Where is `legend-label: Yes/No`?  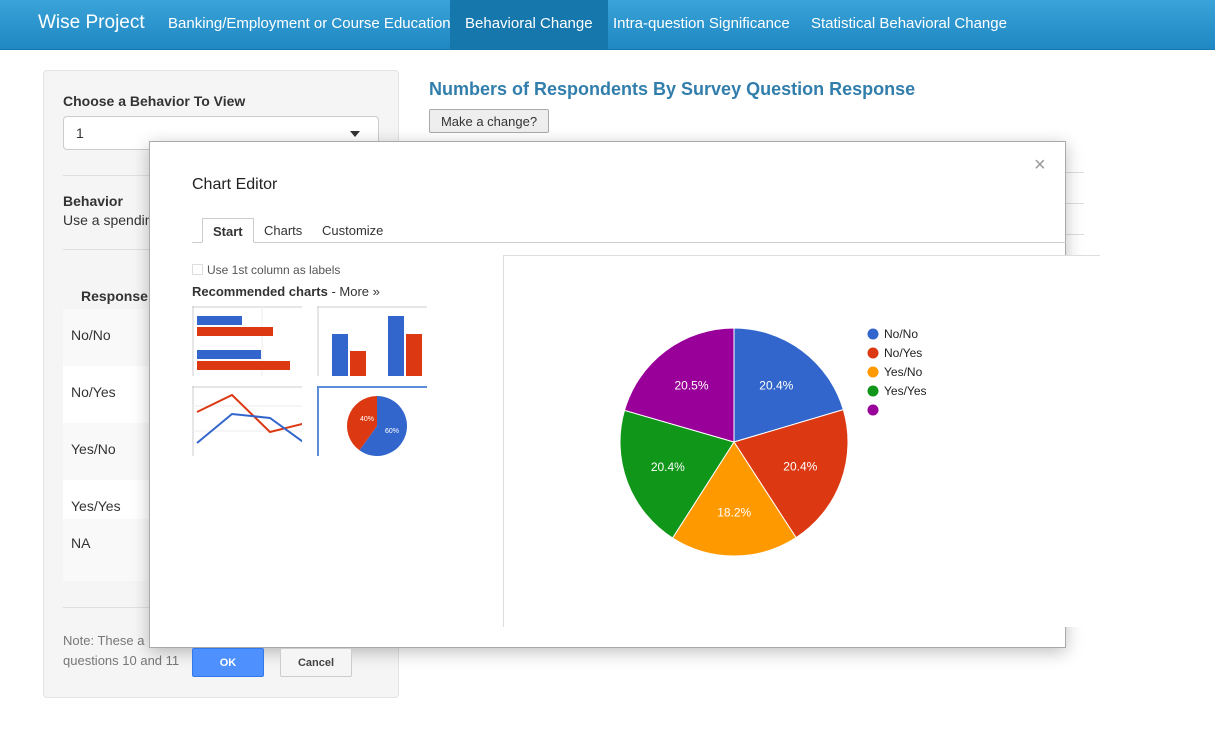
legend-label: Yes/No is located at coordinates (903, 372).